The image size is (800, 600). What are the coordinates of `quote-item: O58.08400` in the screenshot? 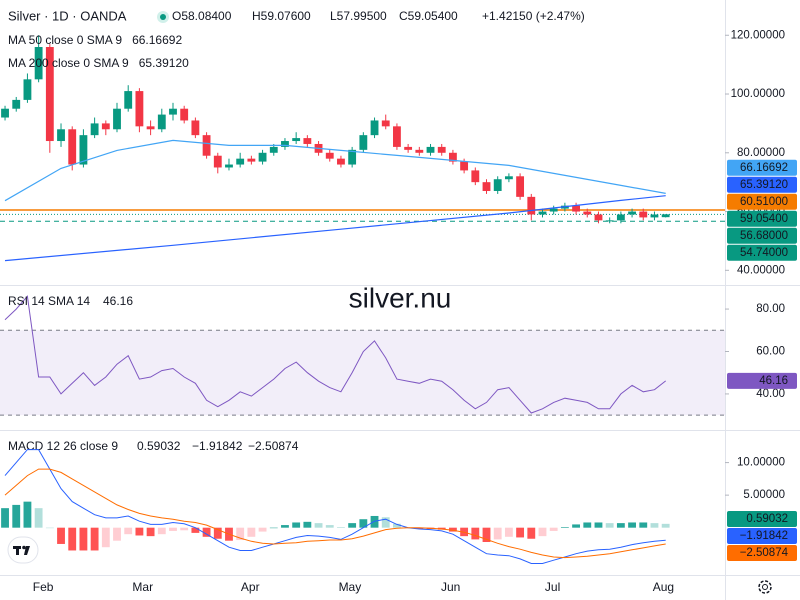 It's located at (202, 16).